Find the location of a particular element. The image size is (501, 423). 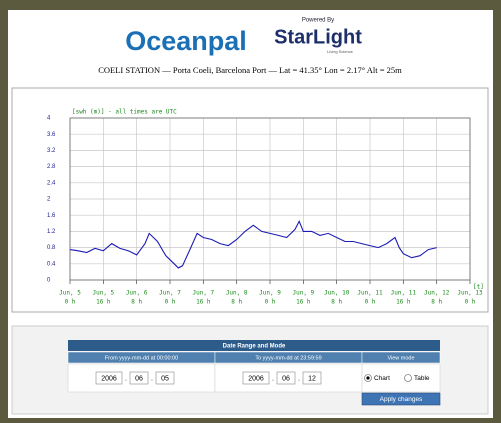

y-tick-label: 1.6 is located at coordinates (51, 216).